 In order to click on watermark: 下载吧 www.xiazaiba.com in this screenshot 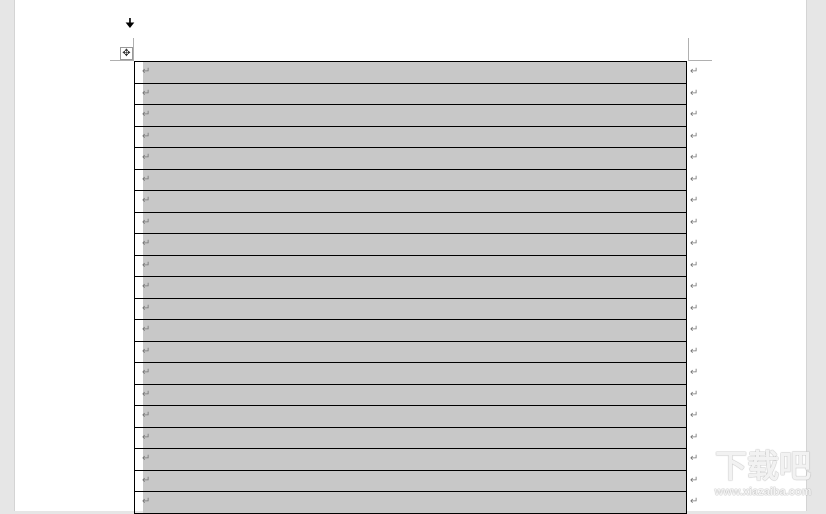, I will do `click(763, 473)`.